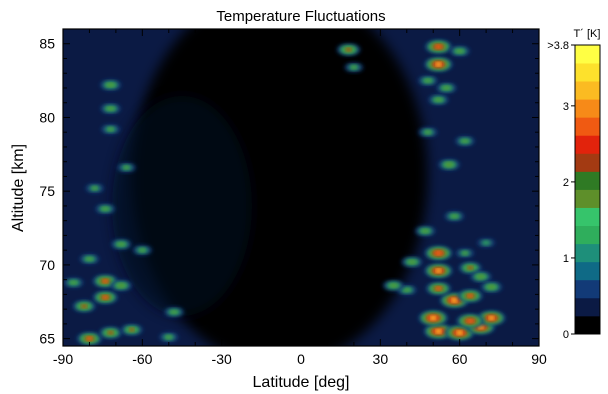  I want to click on colorbar-tick-label: 1, so click(566, 259).